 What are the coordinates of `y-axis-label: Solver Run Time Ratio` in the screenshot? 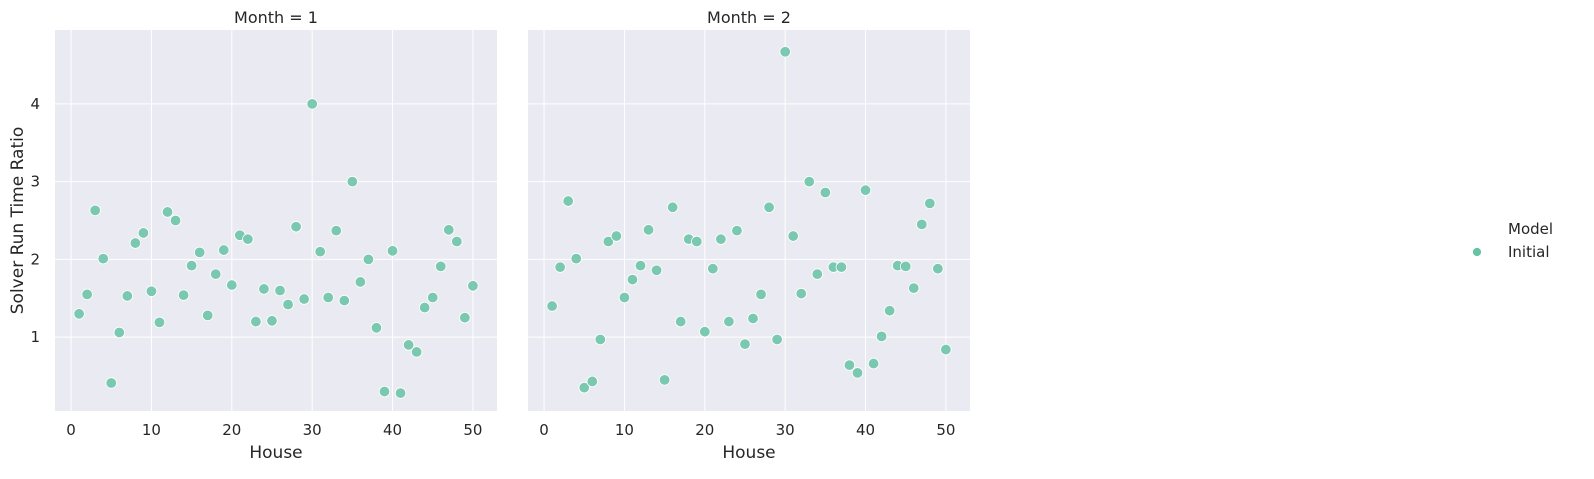 It's located at (18, 220).